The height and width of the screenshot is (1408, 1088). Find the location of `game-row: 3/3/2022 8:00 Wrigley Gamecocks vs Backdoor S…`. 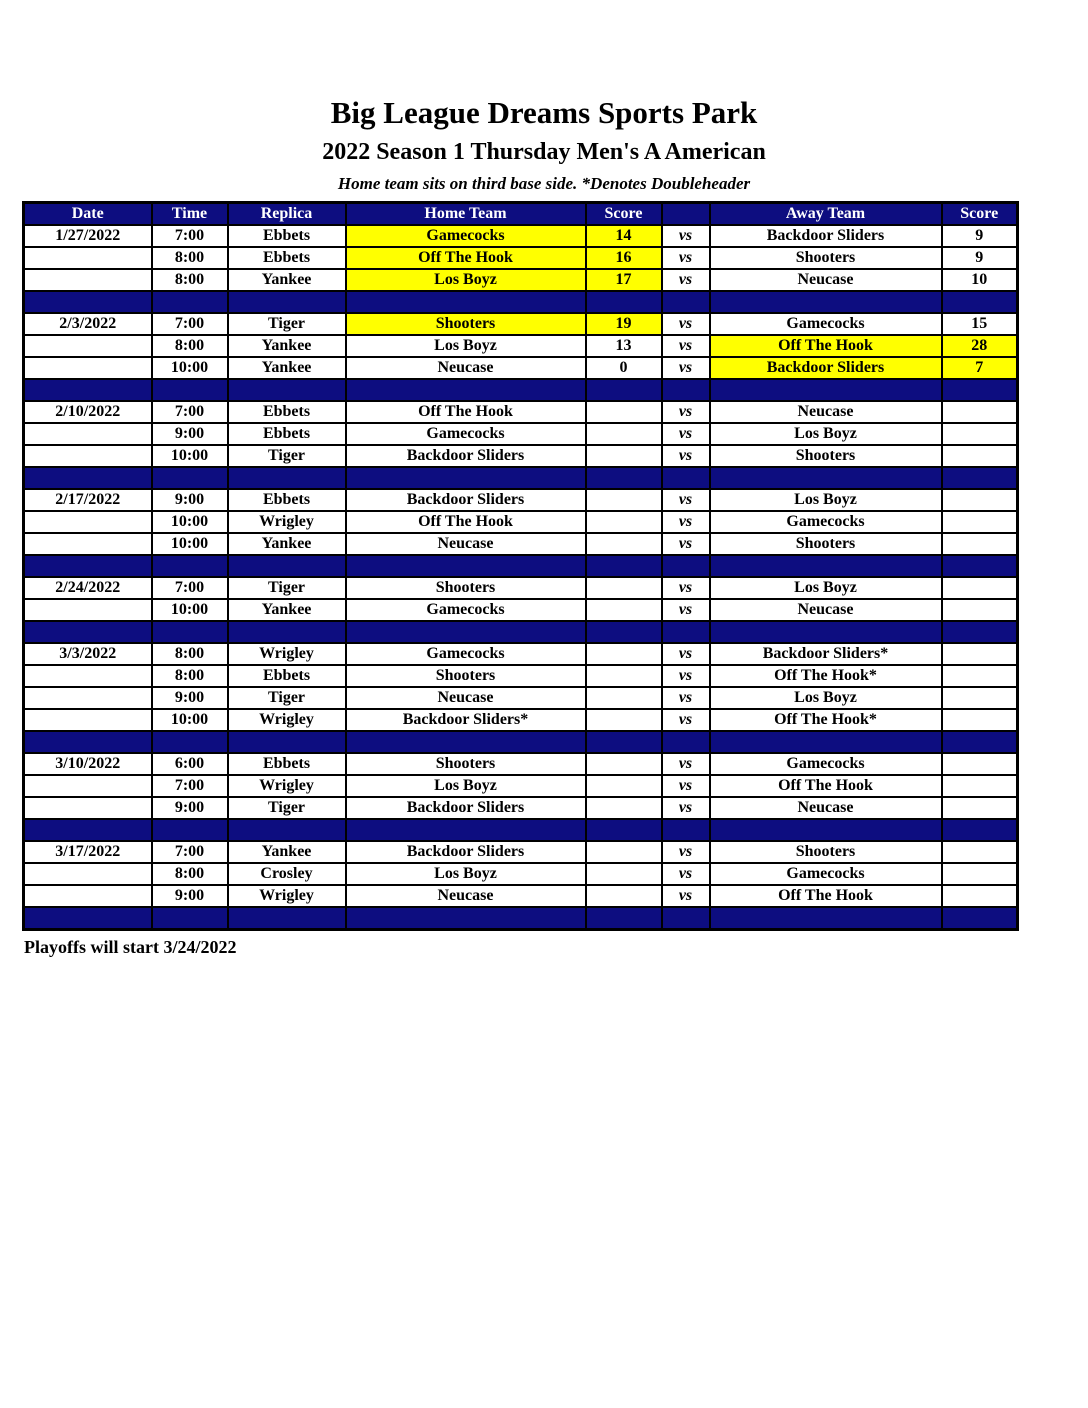

game-row: 3/3/2022 8:00 Wrigley Gamecocks vs Backdoor S… is located at coordinates (520, 654).